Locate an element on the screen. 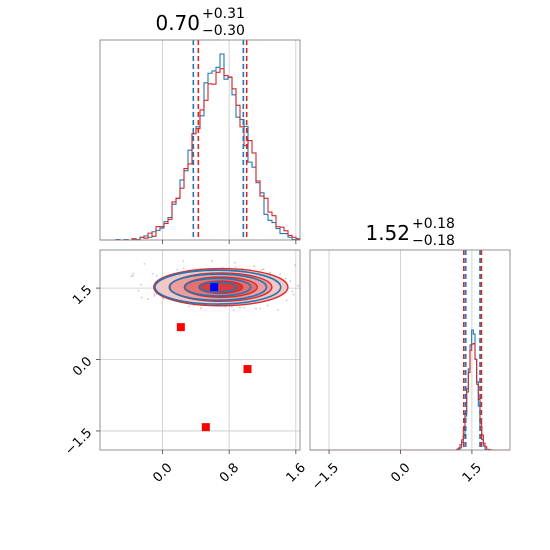 The image size is (550, 550). histogram-param2-panel is located at coordinates (410, 351).